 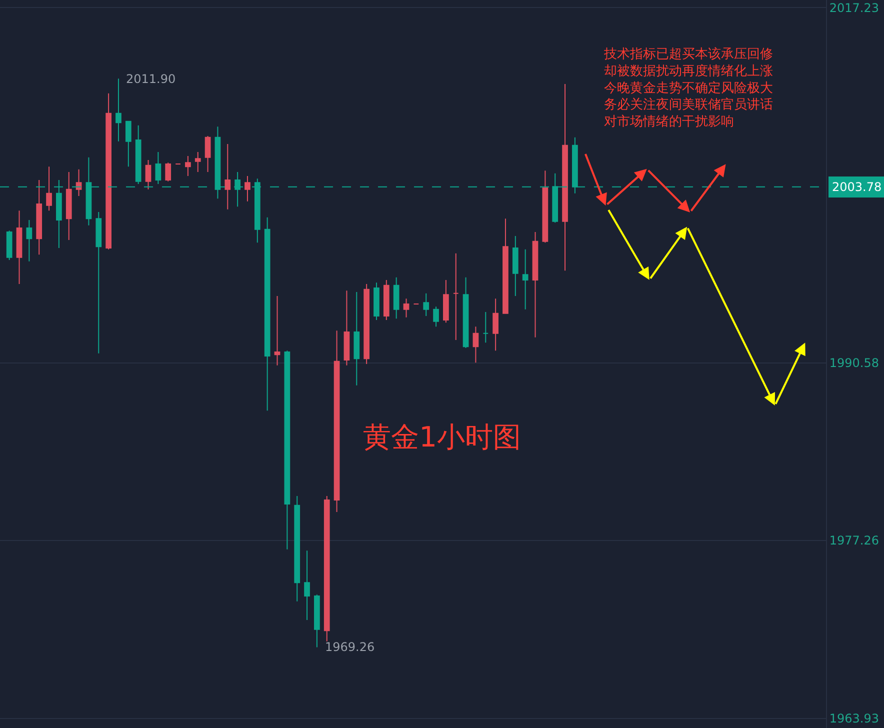 What do you see at coordinates (854, 7) in the screenshot?
I see `y-tick-label: 2017.23` at bounding box center [854, 7].